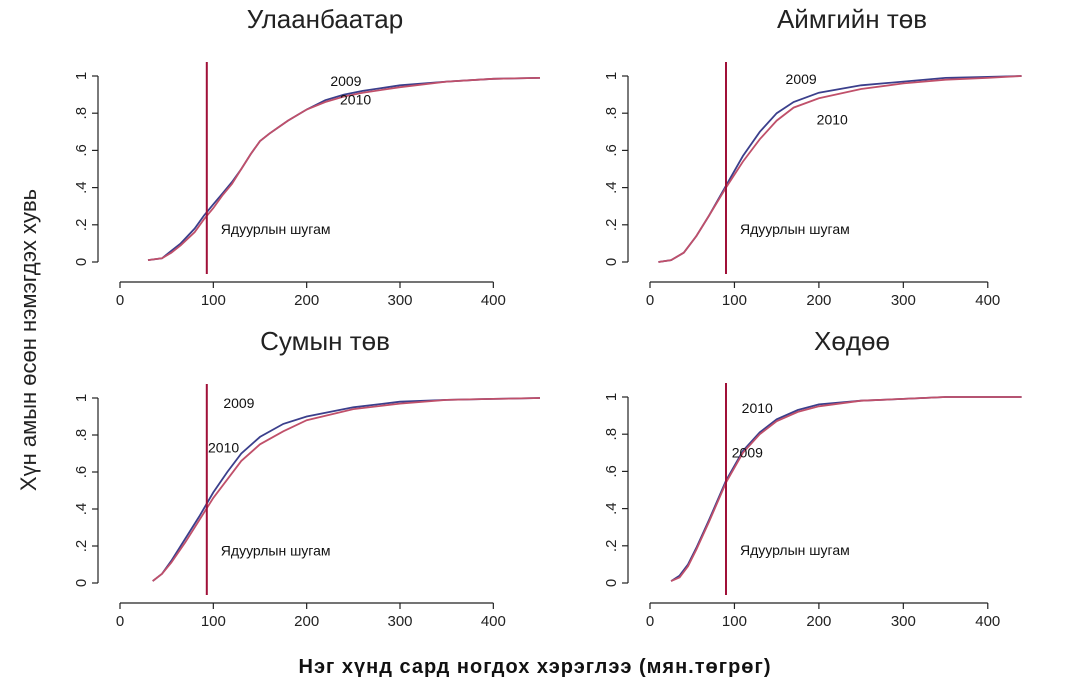 The width and height of the screenshot is (1067, 687). Describe the element at coordinates (28, 340) in the screenshot. I see `y-axis-title: Хүн амын өсөн нэмэгдэх хувь` at that location.